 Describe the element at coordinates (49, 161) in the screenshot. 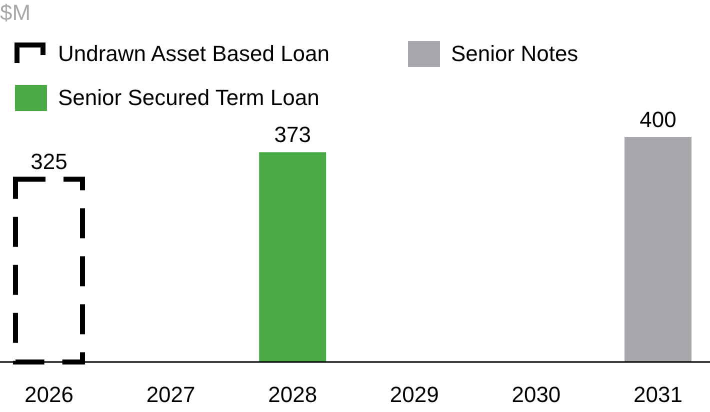

I see `data-label: 325` at that location.